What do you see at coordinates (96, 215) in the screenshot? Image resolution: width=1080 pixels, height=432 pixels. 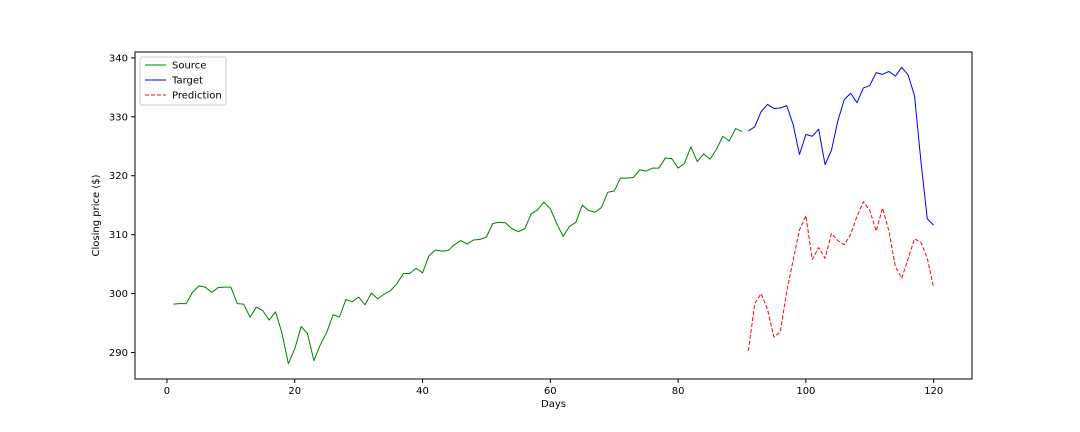 I see `y-axis-label: Closing price ($)` at bounding box center [96, 215].